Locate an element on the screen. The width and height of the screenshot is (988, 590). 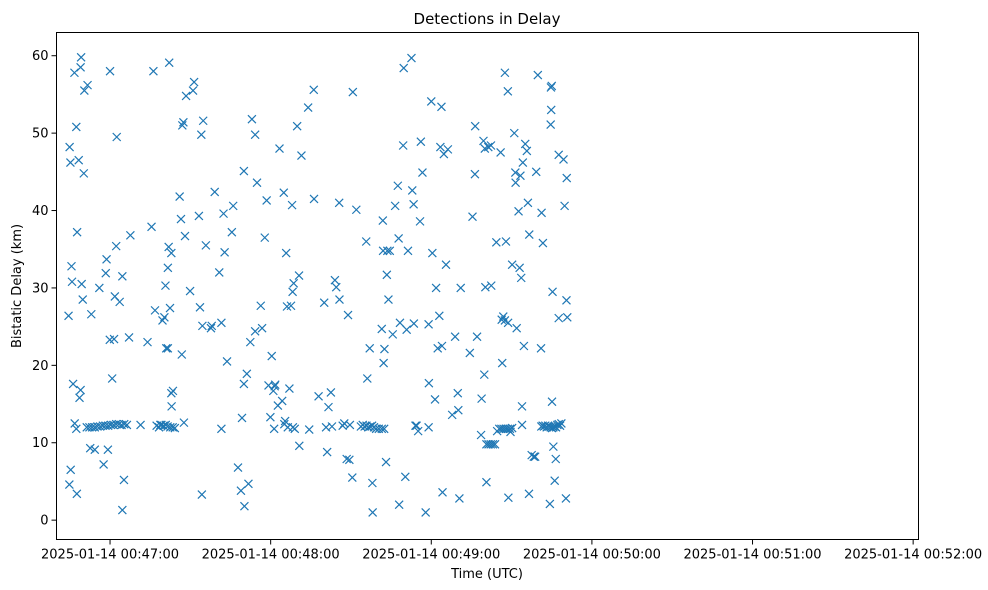
x-tick-label: 2025-01-14 00:48:00 is located at coordinates (271, 555).